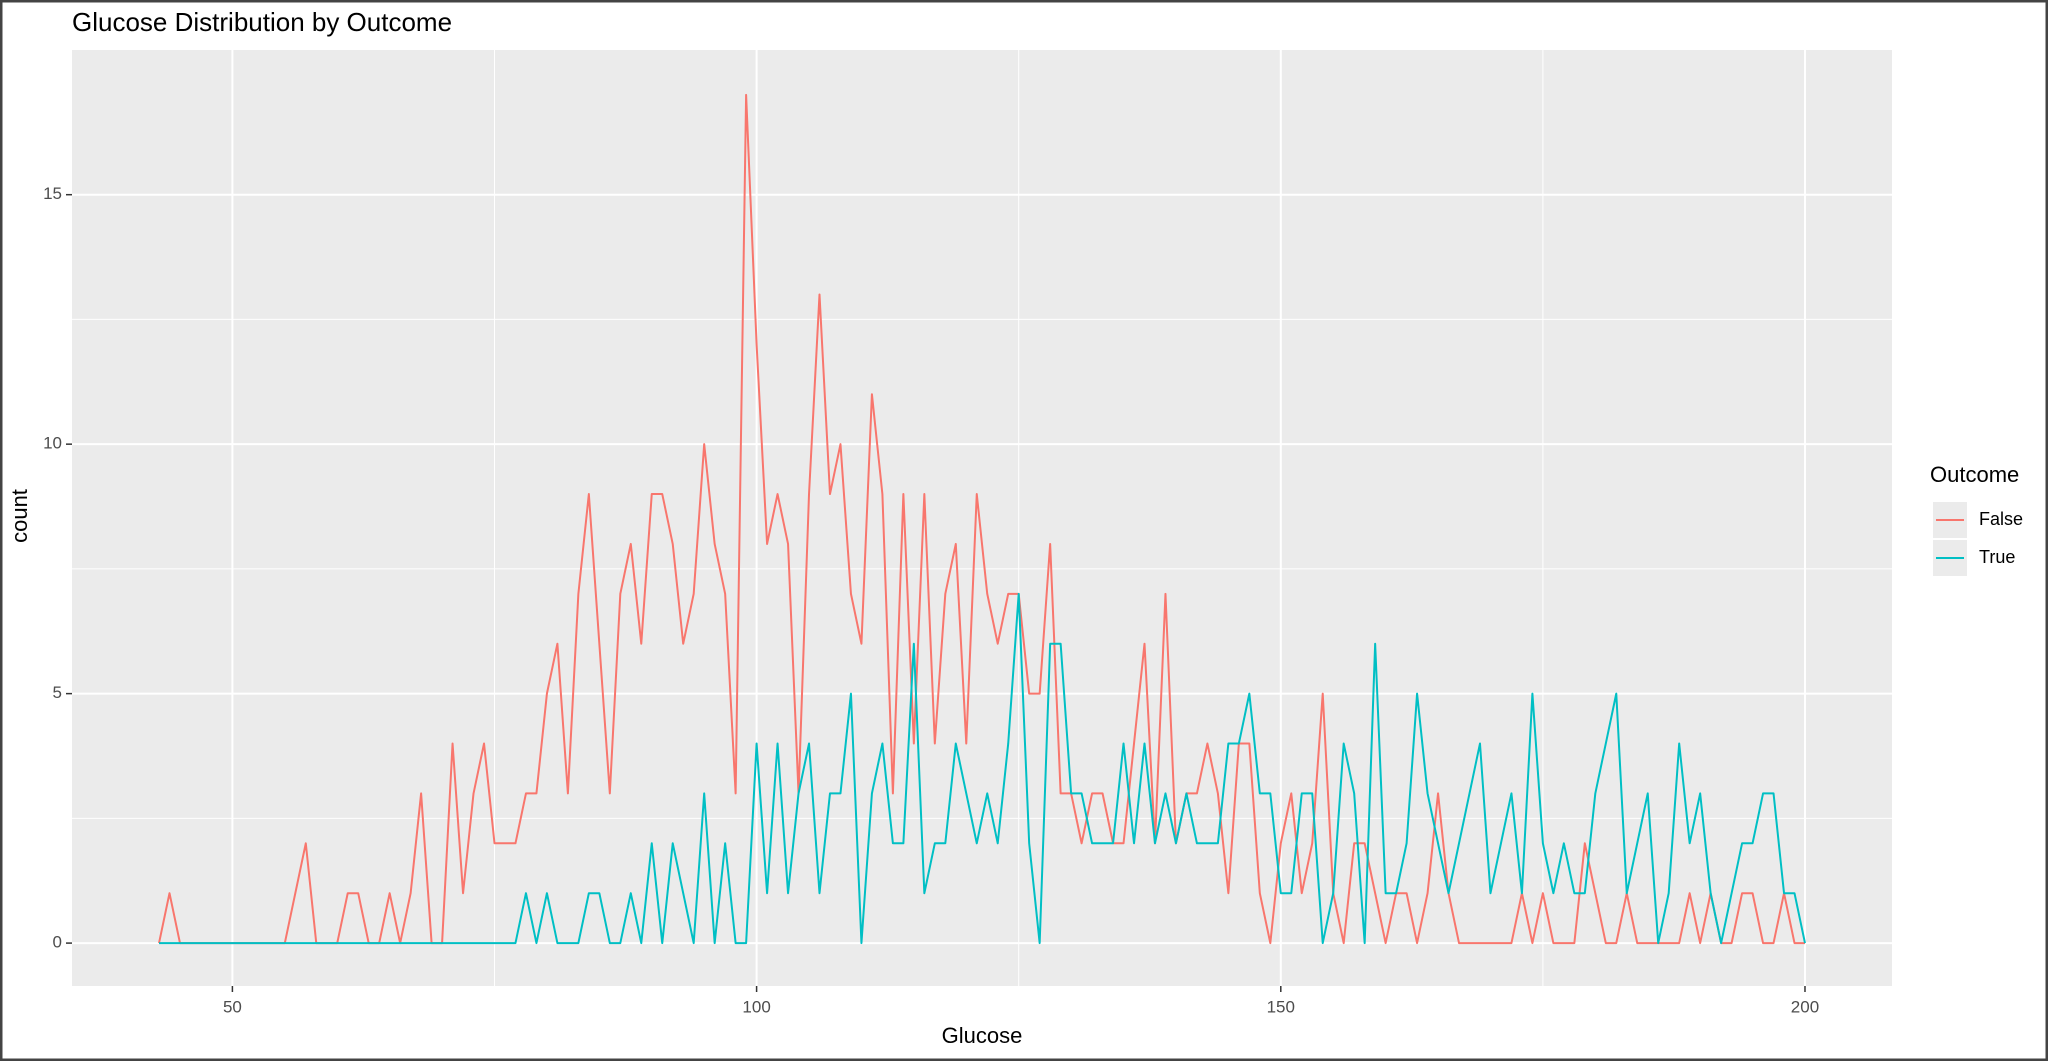 The width and height of the screenshot is (2048, 1061). What do you see at coordinates (982, 1035) in the screenshot?
I see `x-axis-title: Glucose` at bounding box center [982, 1035].